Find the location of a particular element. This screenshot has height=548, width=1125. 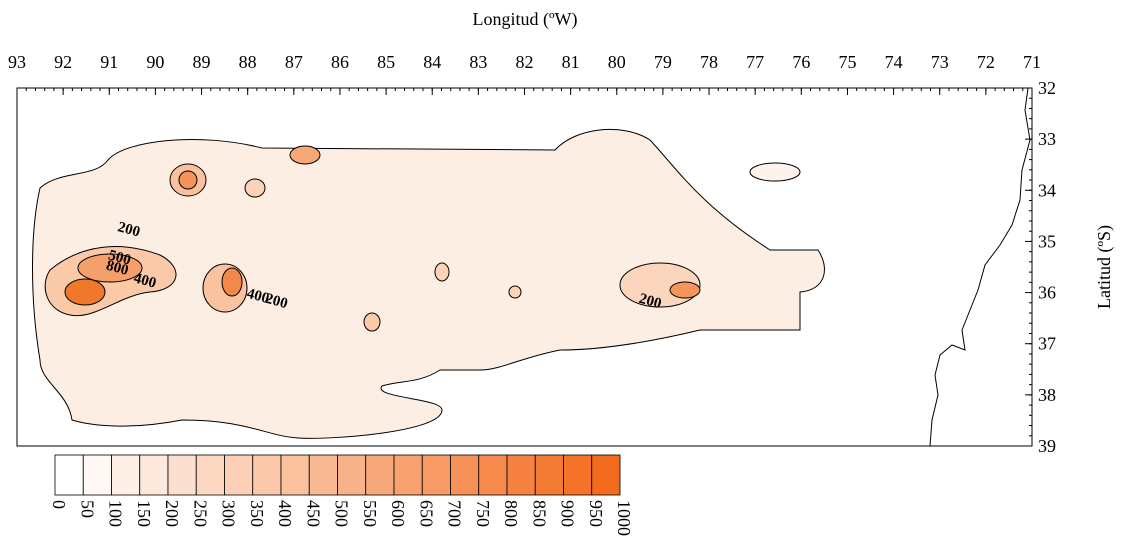

y-tick-label: 37 is located at coordinates (1047, 344).